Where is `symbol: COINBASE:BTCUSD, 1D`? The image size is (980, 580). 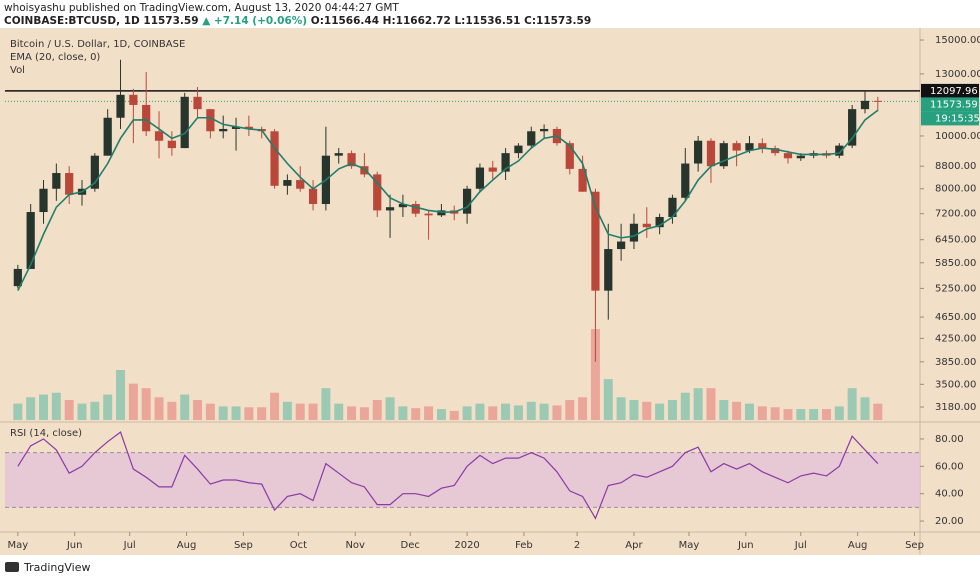
symbol: COINBASE:BTCUSD, 1D is located at coordinates (72, 21).